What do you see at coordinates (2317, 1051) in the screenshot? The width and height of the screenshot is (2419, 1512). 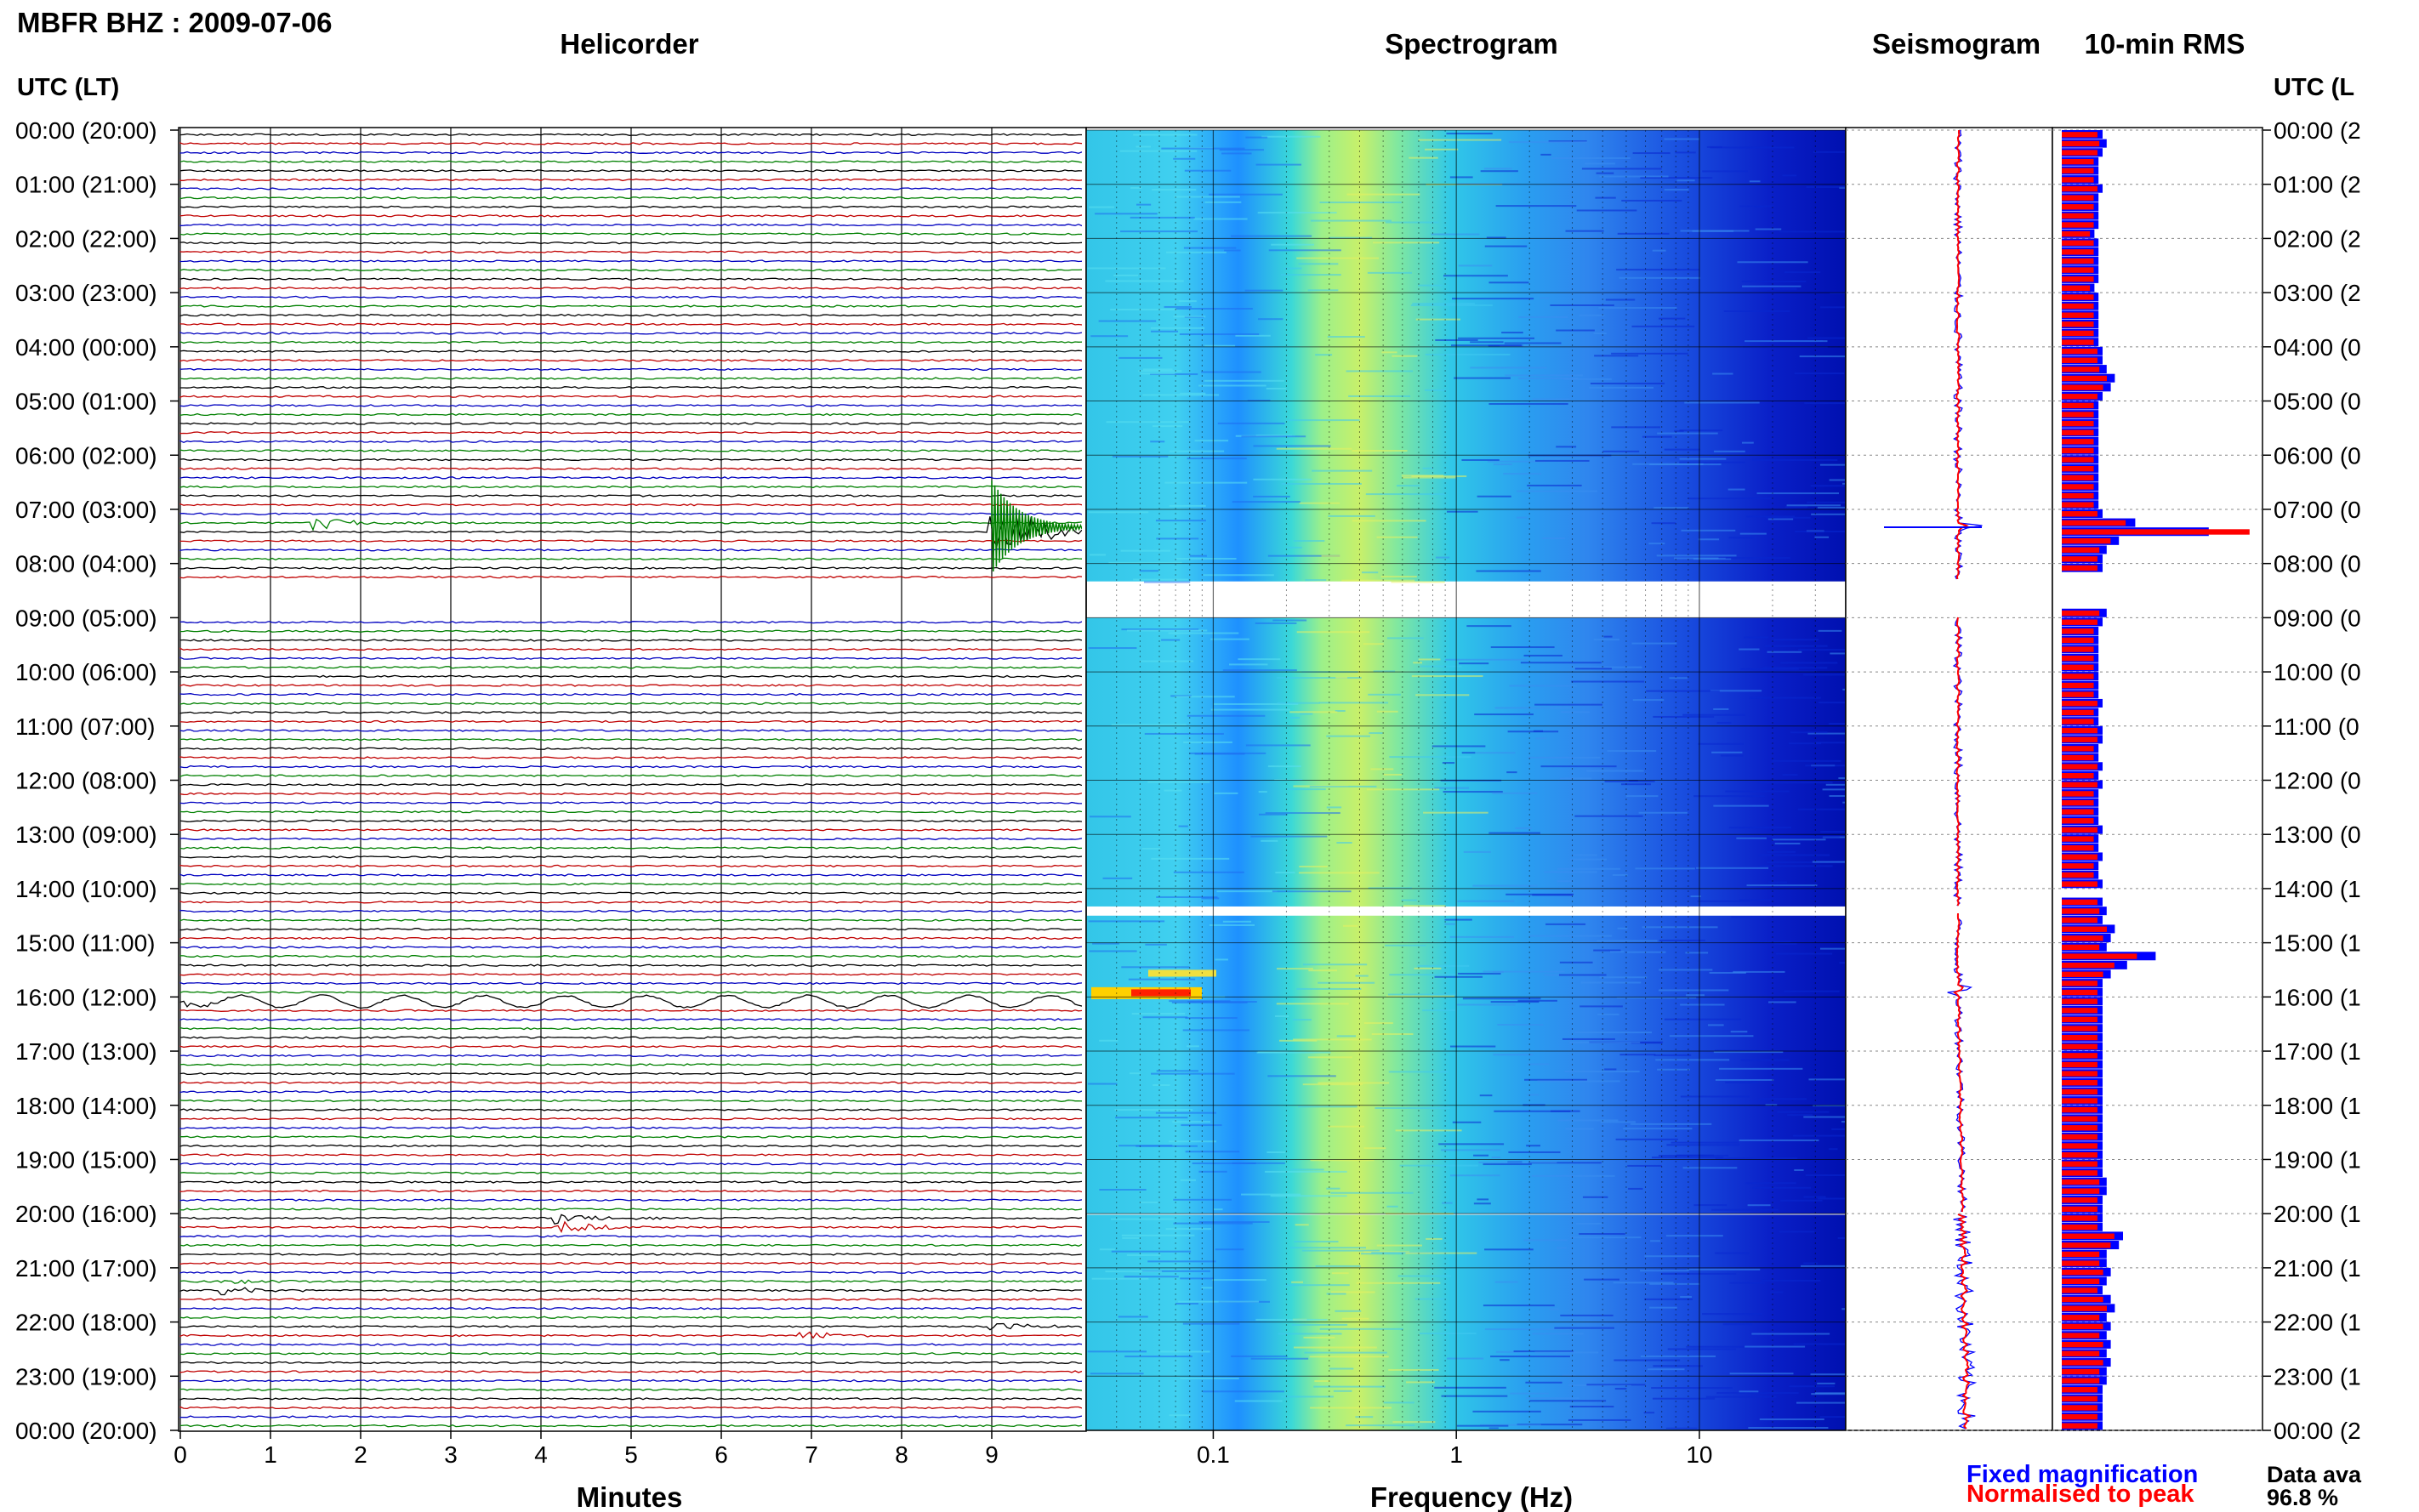 I see `hour-label-right: 17:00 (1` at bounding box center [2317, 1051].